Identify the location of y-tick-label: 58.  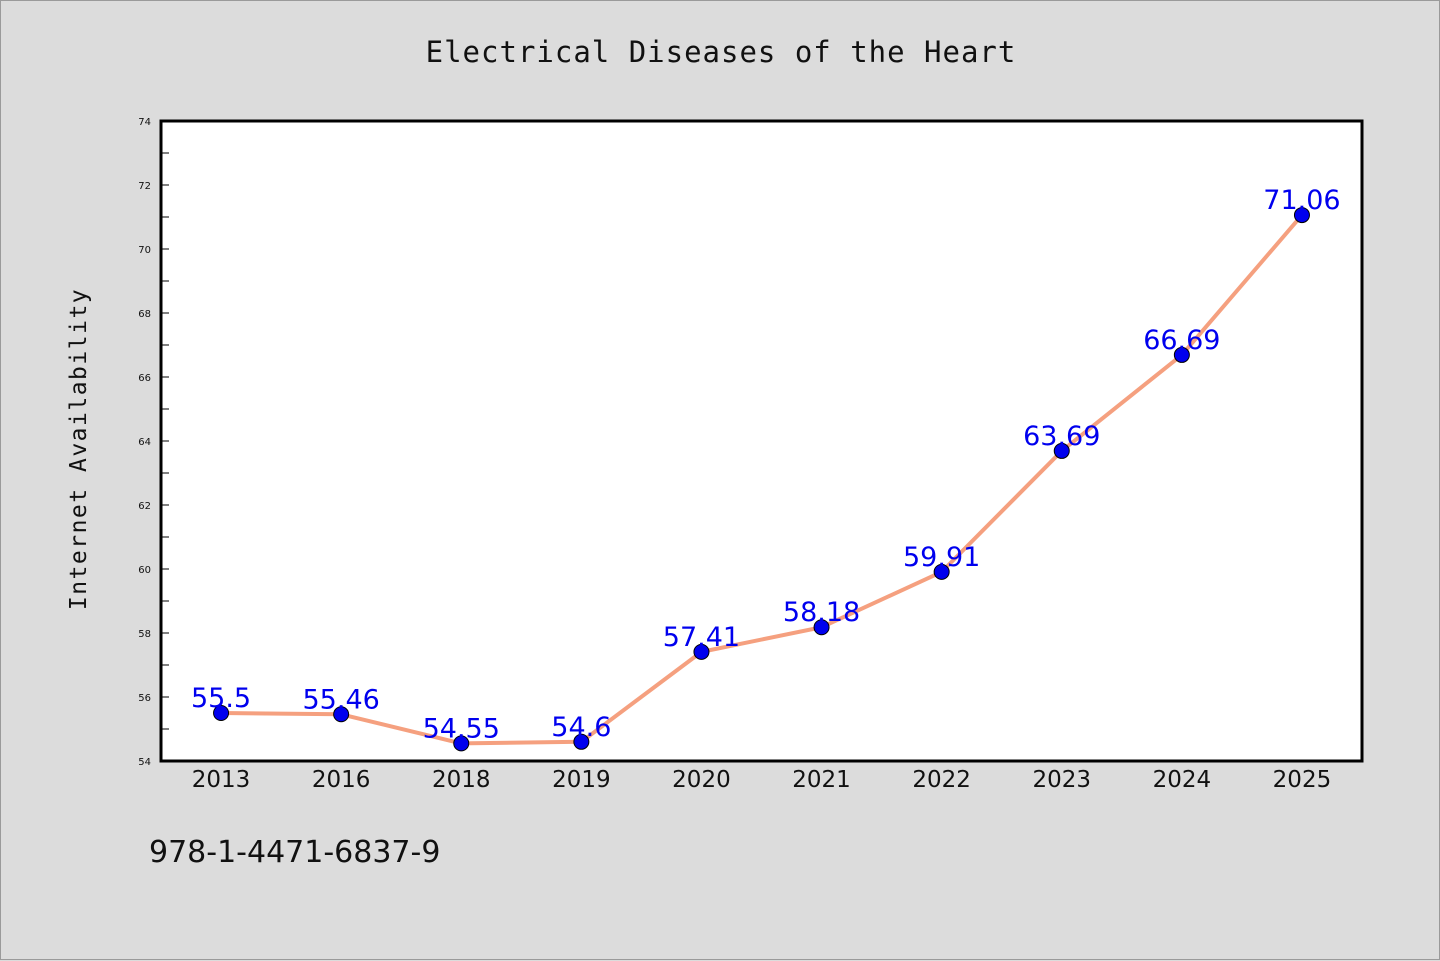
(144, 634).